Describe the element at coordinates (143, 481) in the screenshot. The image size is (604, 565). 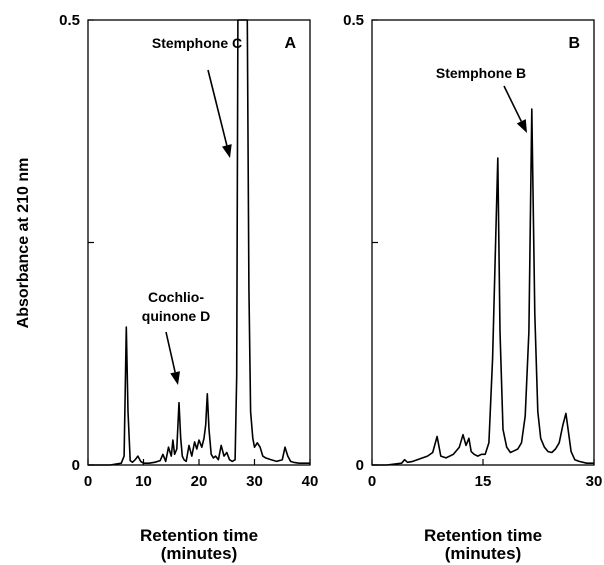
I see `x-tick-label: 10` at that location.